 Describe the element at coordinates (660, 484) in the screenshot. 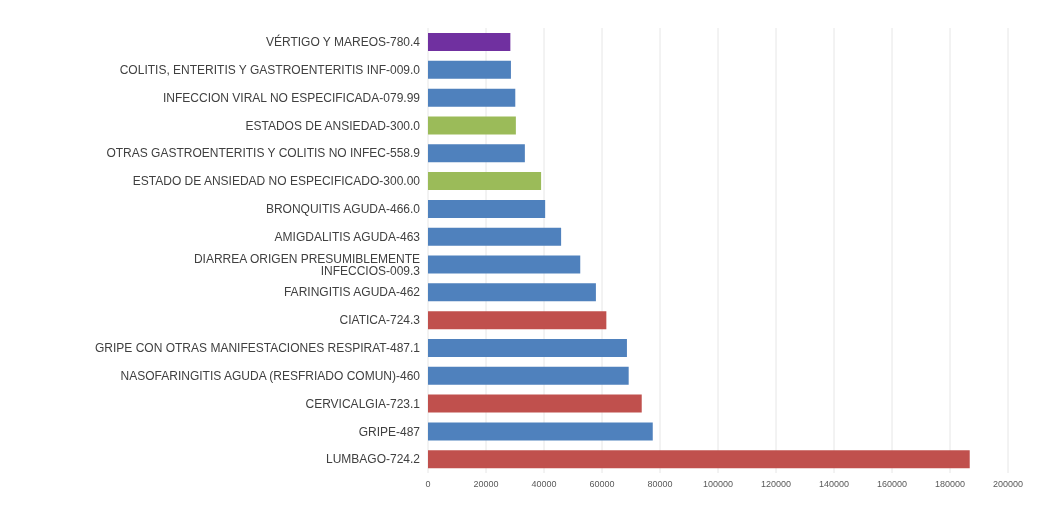

I see `x-tick-label: 80000` at that location.